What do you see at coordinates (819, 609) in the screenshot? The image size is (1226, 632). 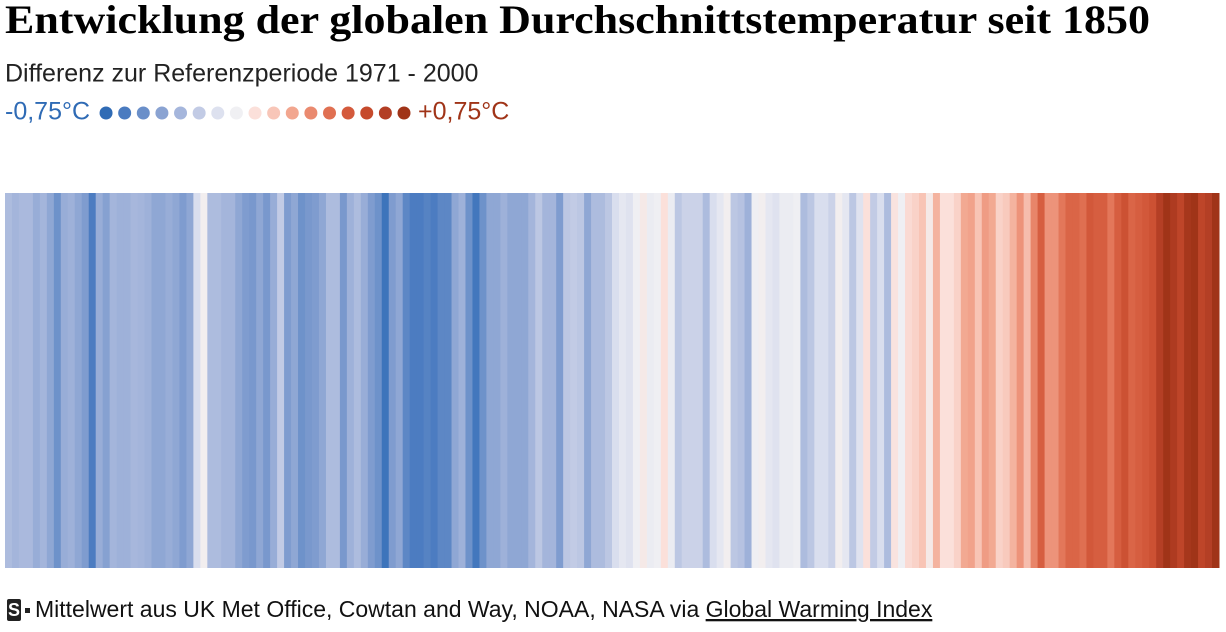 I see `source-link: Global Warming Index` at bounding box center [819, 609].